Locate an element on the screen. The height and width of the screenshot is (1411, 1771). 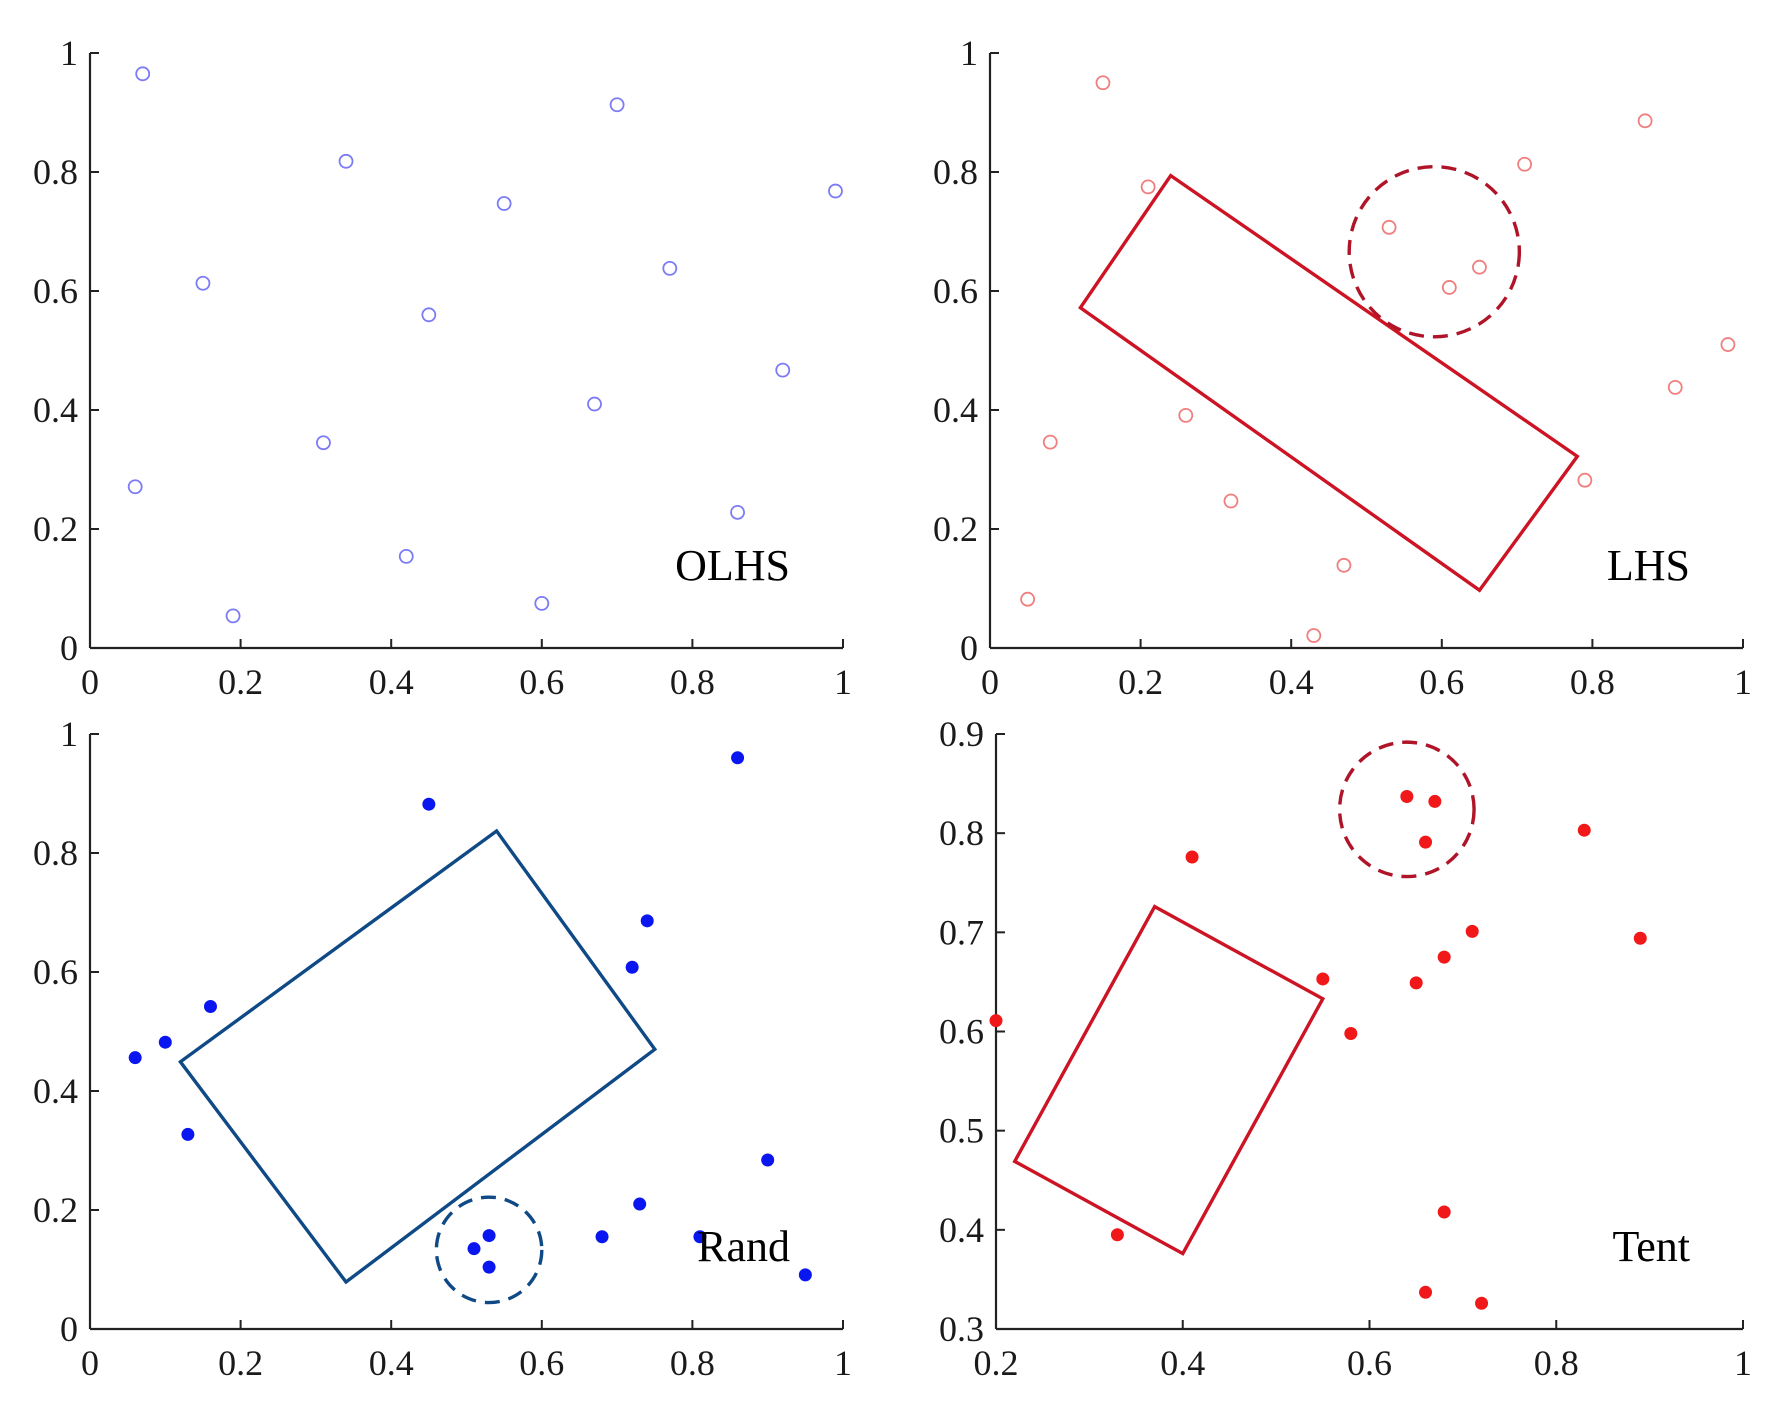
panel-label: LHS is located at coordinates (1648, 565).